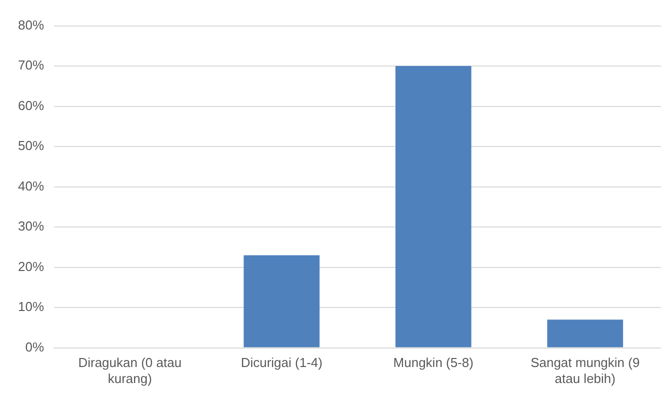 The height and width of the screenshot is (403, 669). Describe the element at coordinates (34, 346) in the screenshot. I see `y-tick-label: 0%` at that location.